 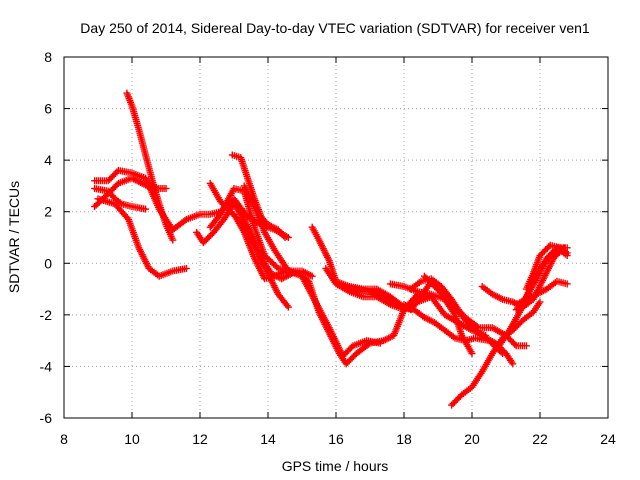 What do you see at coordinates (608, 439) in the screenshot?
I see `x-tick-label: 24` at bounding box center [608, 439].